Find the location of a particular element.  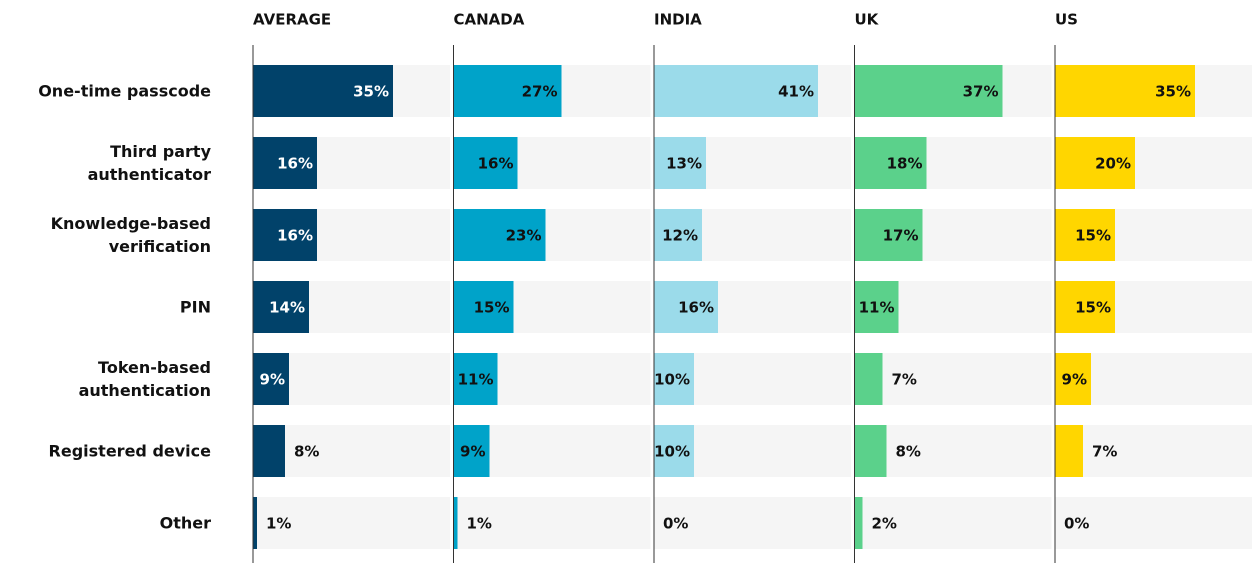

value-label: 13% is located at coordinates (684, 164).